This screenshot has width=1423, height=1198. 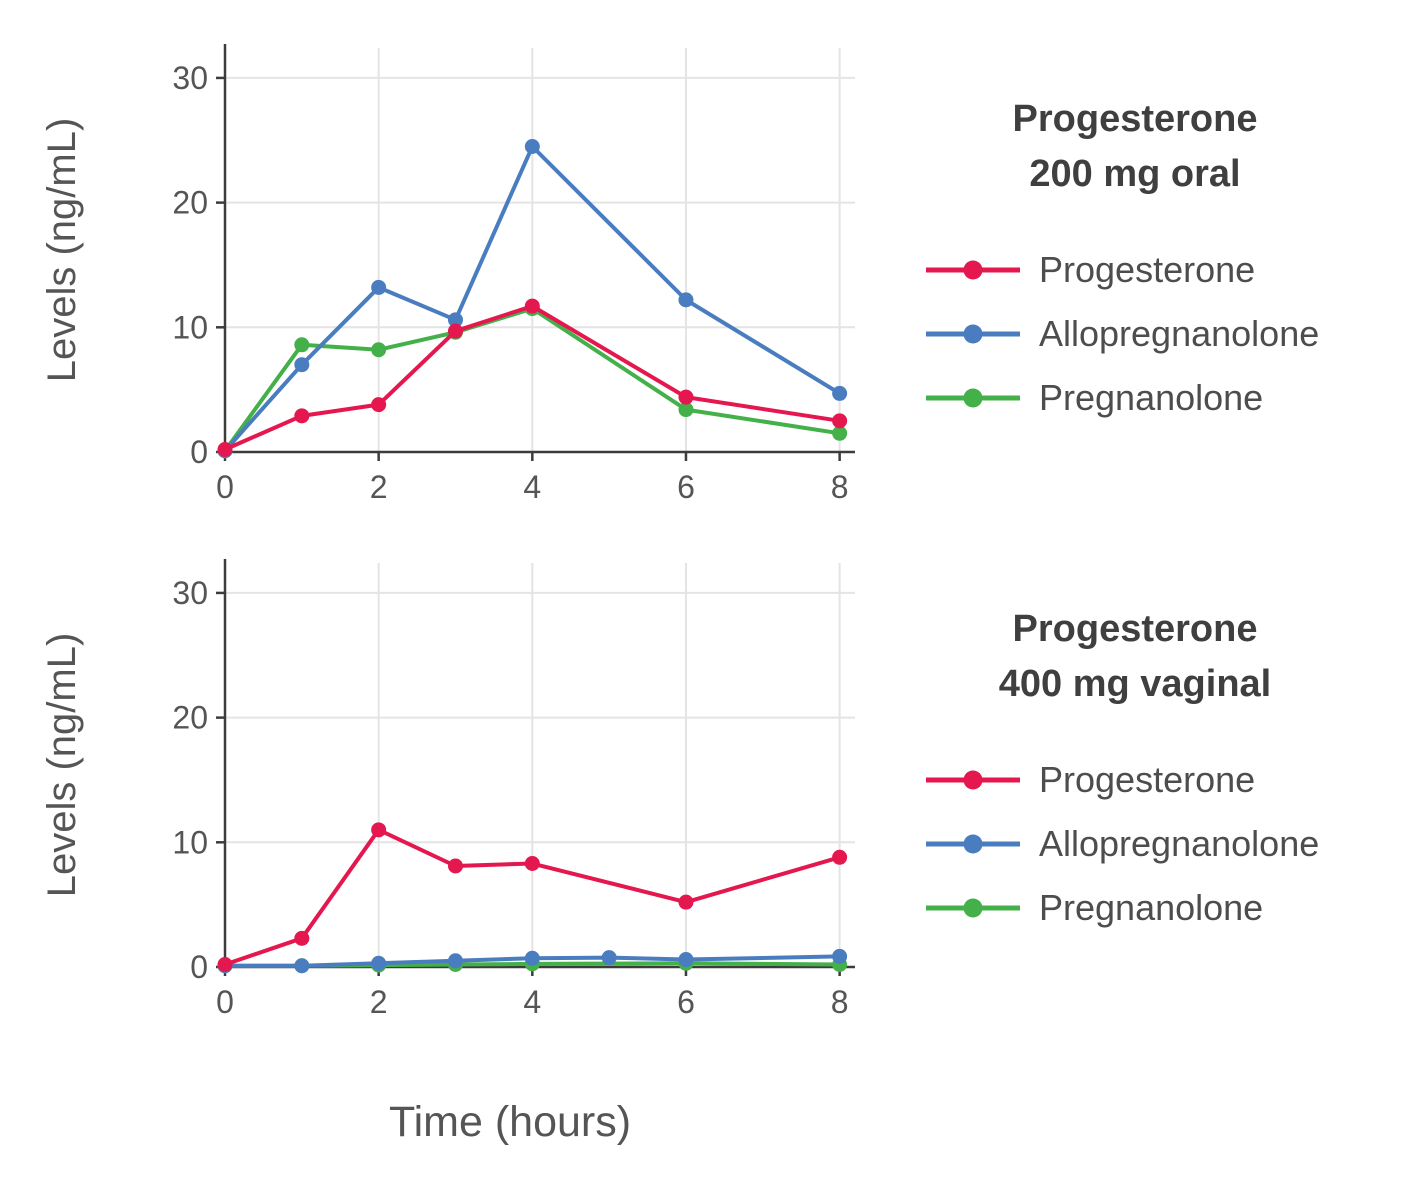 What do you see at coordinates (62, 765) in the screenshot?
I see `y-axis-label-vaginal: Levels (ng/mL)` at bounding box center [62, 765].